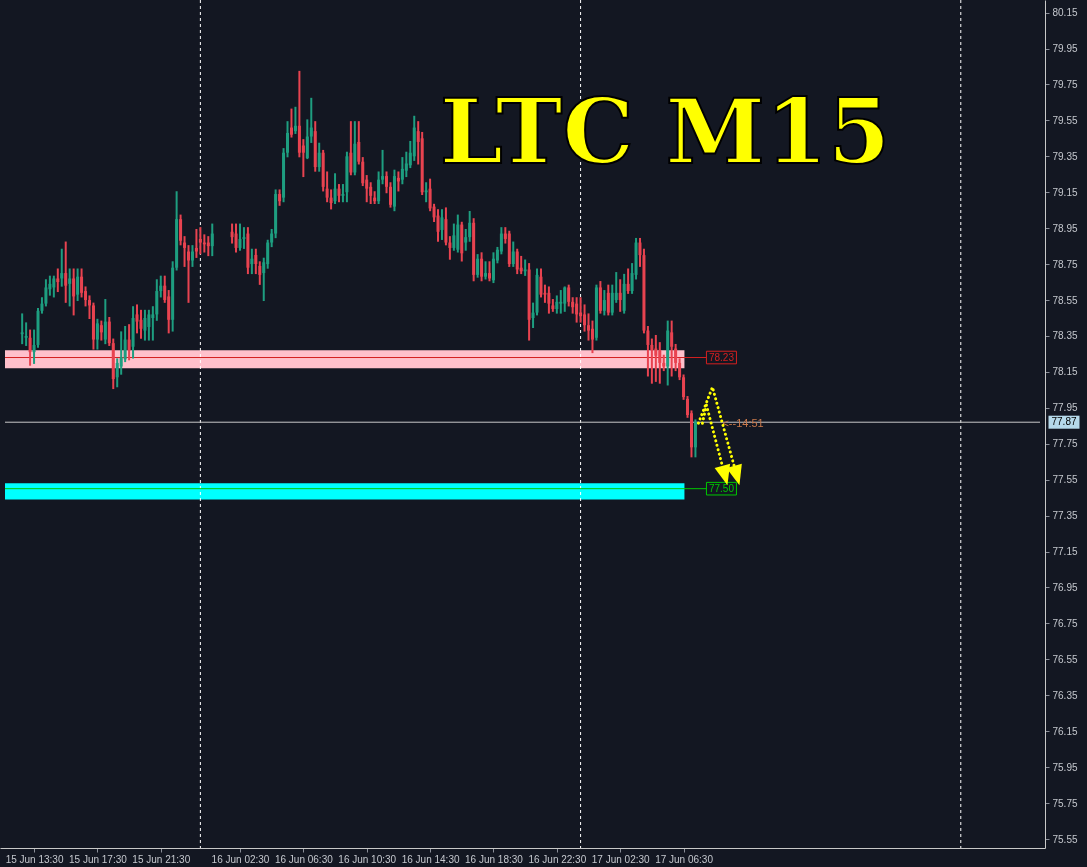  What do you see at coordinates (494, 859) in the screenshot?
I see `x-tick-label: 16 Jun 18:30` at bounding box center [494, 859].